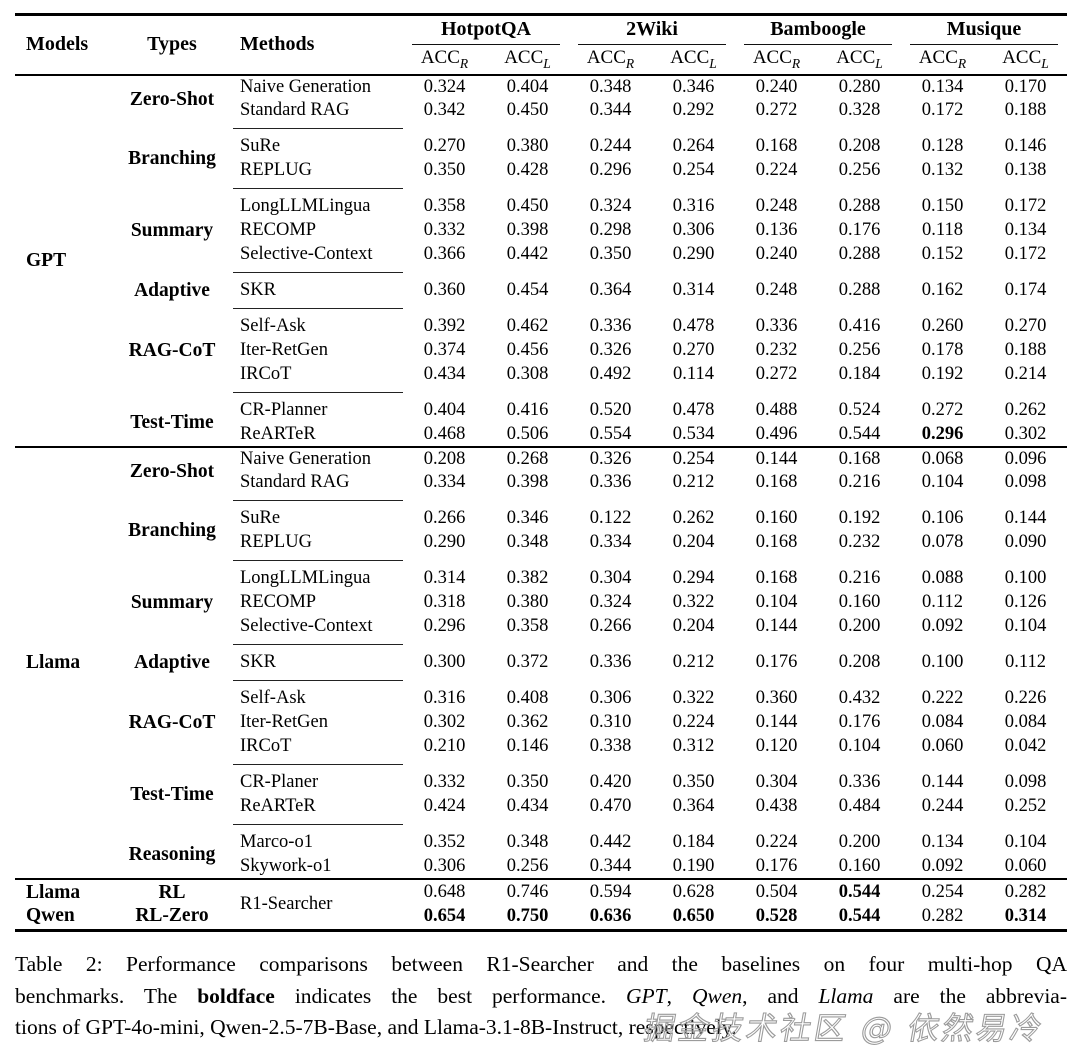 This screenshot has height=1061, width=1082. What do you see at coordinates (172, 854) in the screenshot?
I see `type-line: Reasoning` at bounding box center [172, 854].